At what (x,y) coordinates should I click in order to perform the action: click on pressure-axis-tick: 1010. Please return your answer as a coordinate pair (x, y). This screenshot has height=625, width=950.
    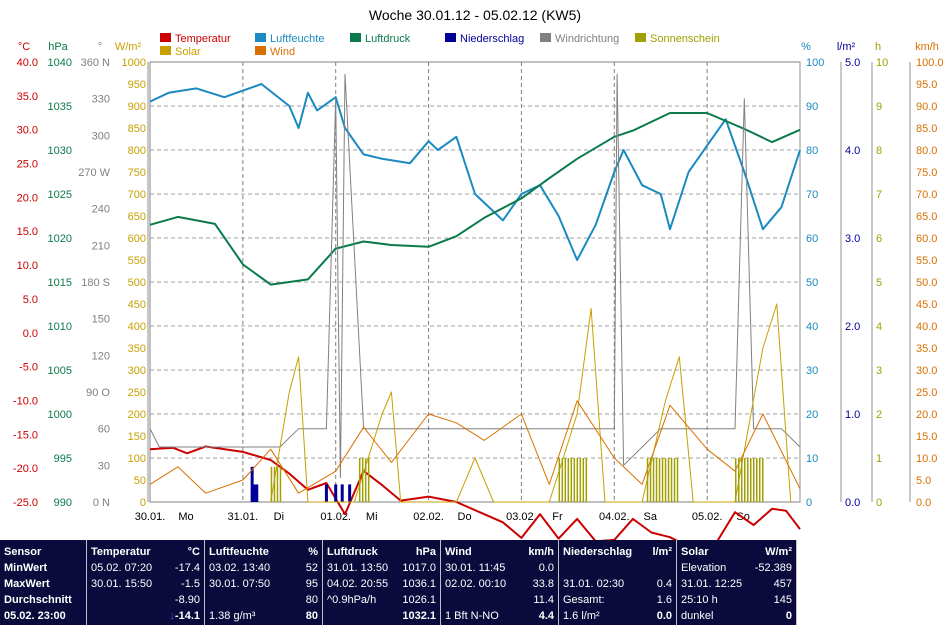
    Looking at the image, I should click on (60, 327).